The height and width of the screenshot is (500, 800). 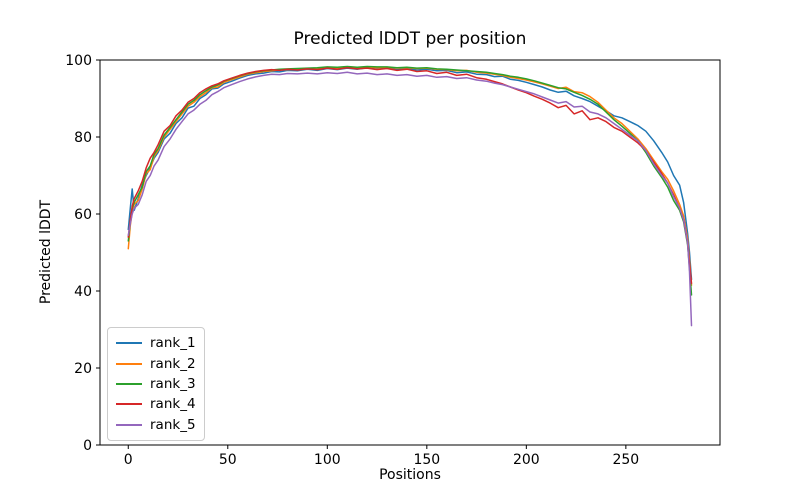 What do you see at coordinates (173, 363) in the screenshot?
I see `legend-label: rank_2` at bounding box center [173, 363].